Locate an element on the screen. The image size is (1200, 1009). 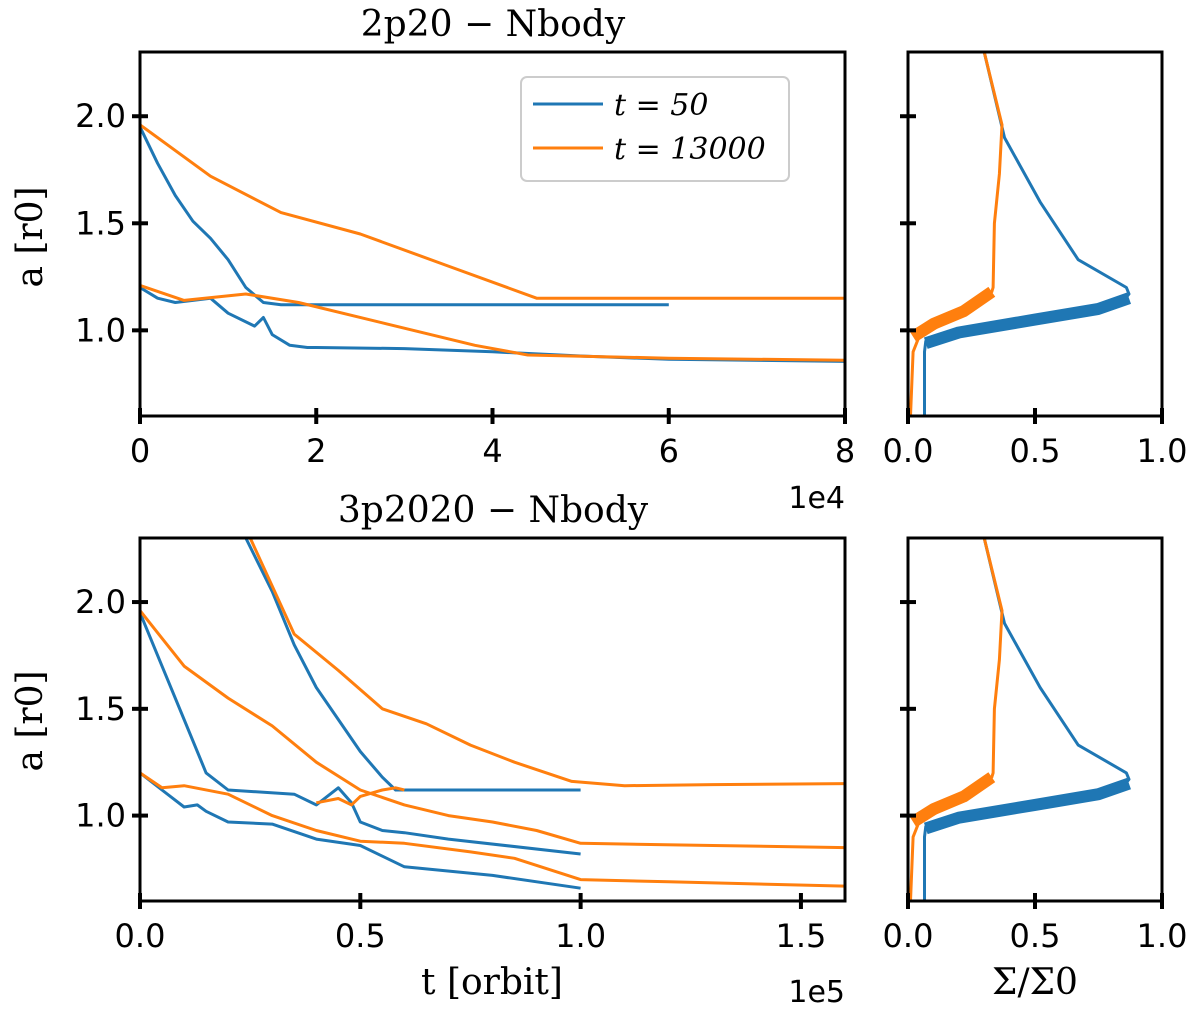
legend: t = 50 t = 13000 is located at coordinates (655, 129).